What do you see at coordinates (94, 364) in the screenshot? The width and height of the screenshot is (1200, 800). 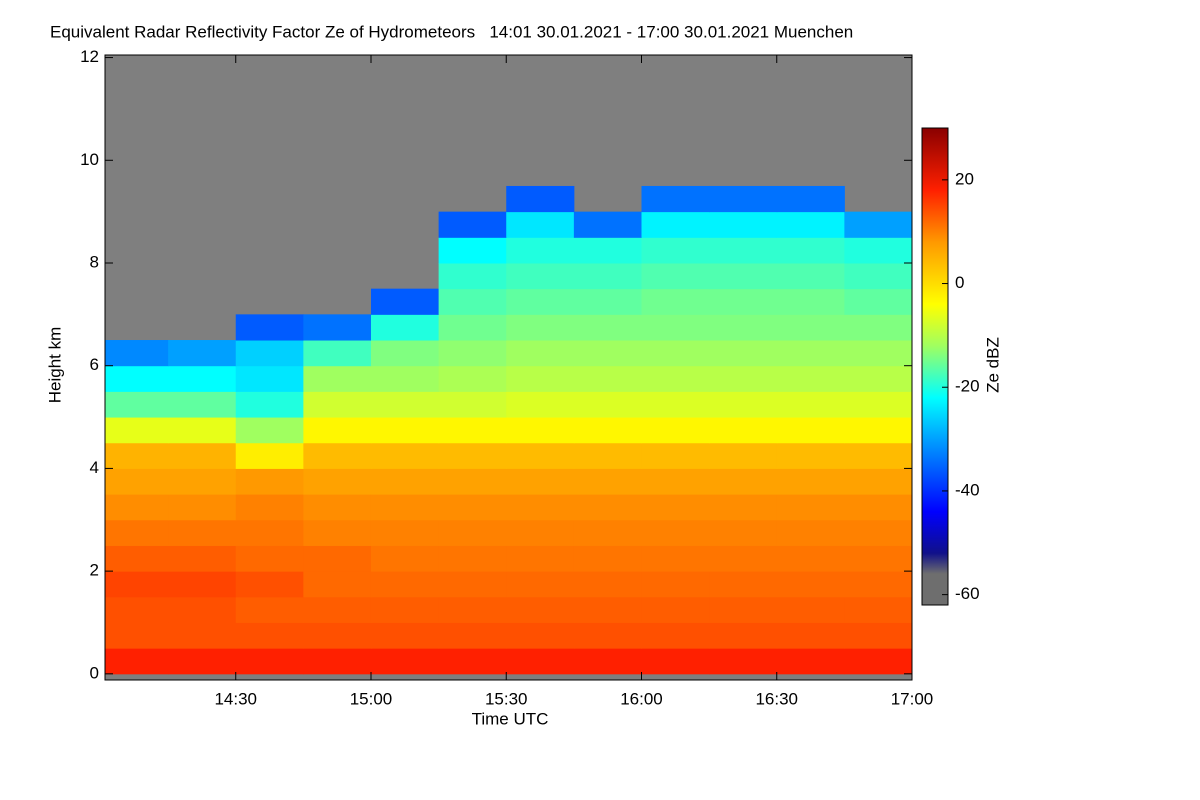 I see `y-tick-label: 6` at bounding box center [94, 364].